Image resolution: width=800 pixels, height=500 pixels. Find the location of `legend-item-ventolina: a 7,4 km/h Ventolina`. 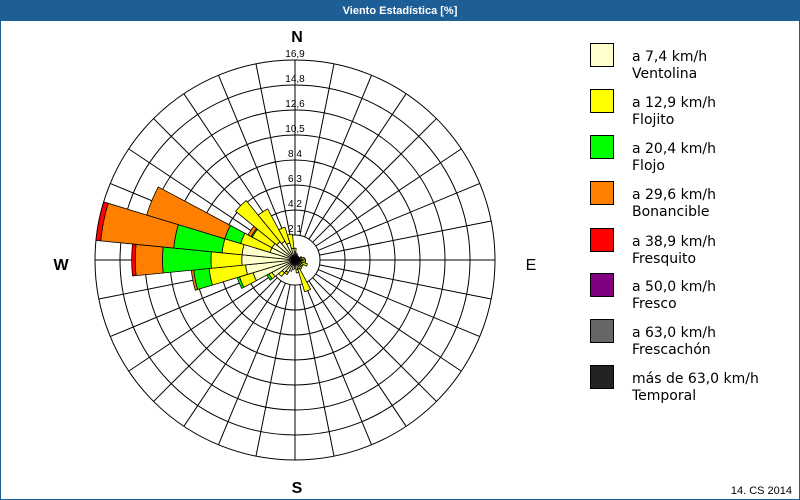

legend-item-ventolina: a 7,4 km/h Ventolina is located at coordinates (690, 65).